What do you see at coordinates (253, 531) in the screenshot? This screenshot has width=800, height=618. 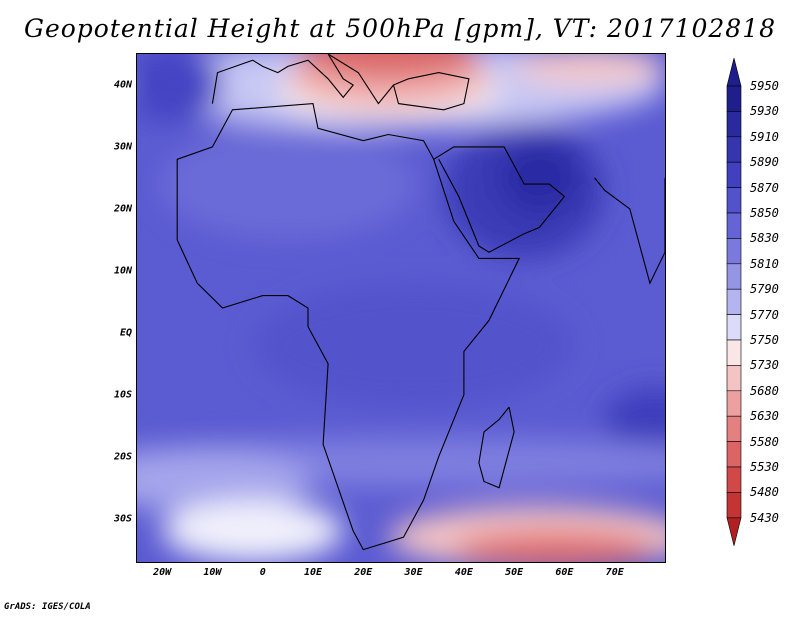 I see `field-south-white` at bounding box center [253, 531].